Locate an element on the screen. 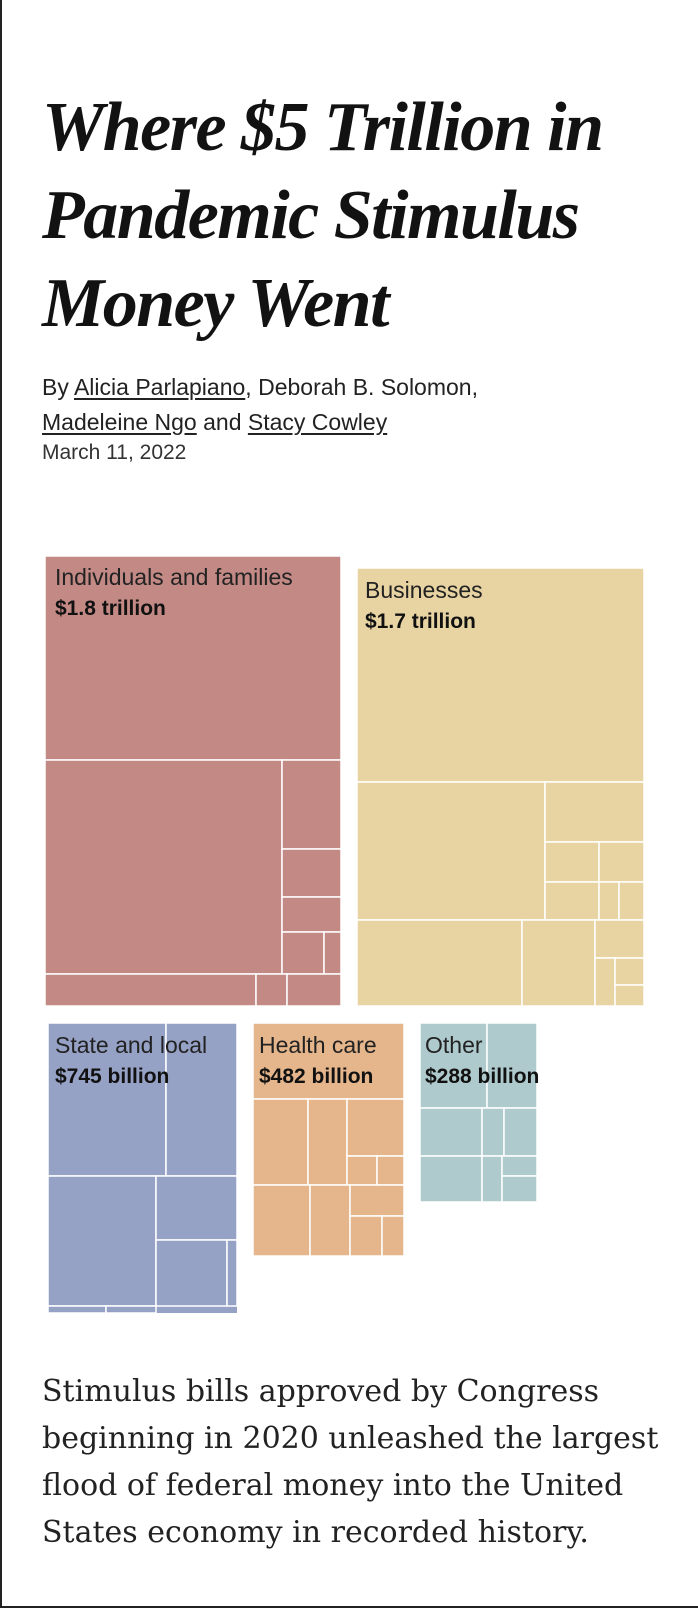 Image resolution: width=698 pixels, height=1608 pixels. category-label-individuals: Individuals and families is located at coordinates (174, 577).